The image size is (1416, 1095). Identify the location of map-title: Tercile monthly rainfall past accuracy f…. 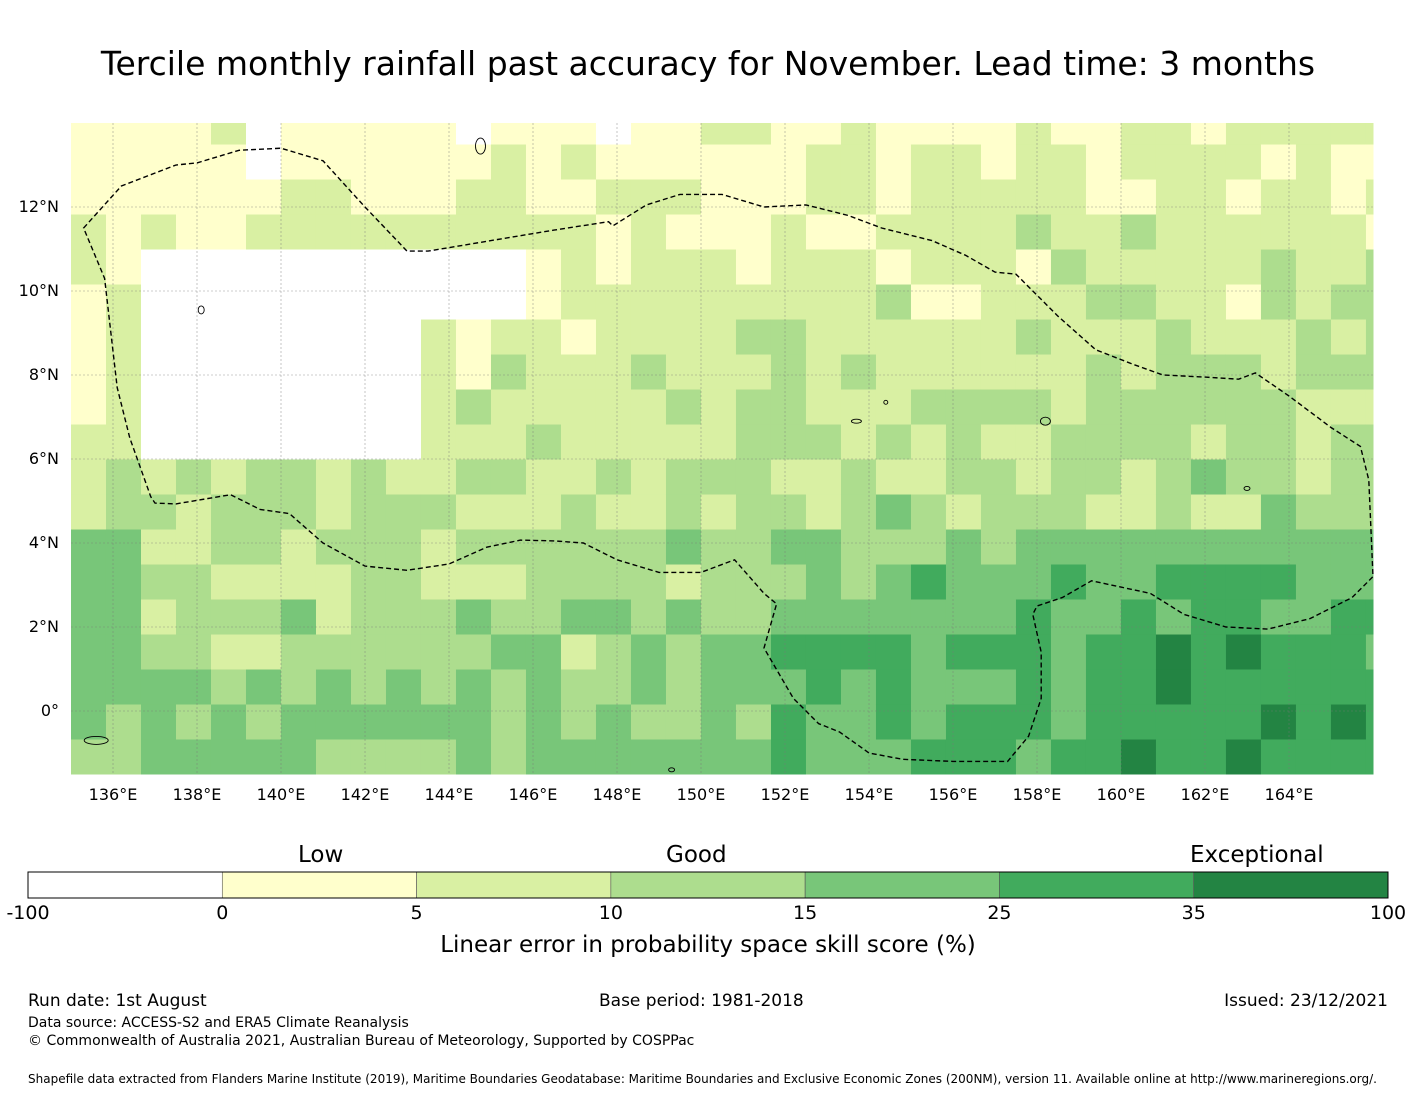
(708, 63).